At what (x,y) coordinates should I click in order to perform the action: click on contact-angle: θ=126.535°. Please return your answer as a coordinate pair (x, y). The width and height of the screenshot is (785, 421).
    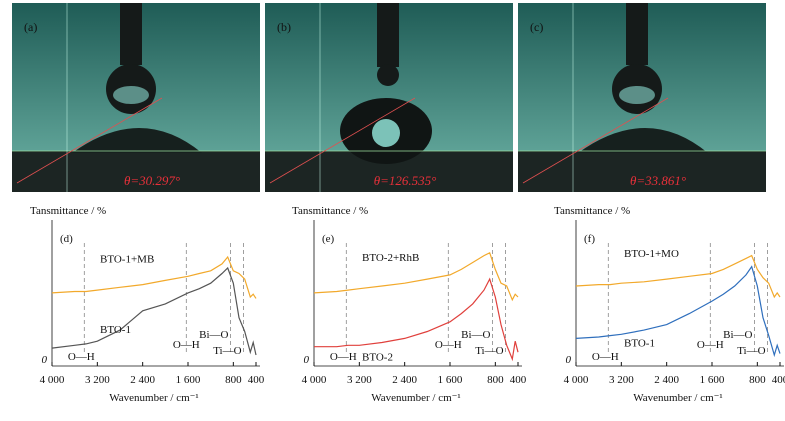
    Looking at the image, I should click on (405, 180).